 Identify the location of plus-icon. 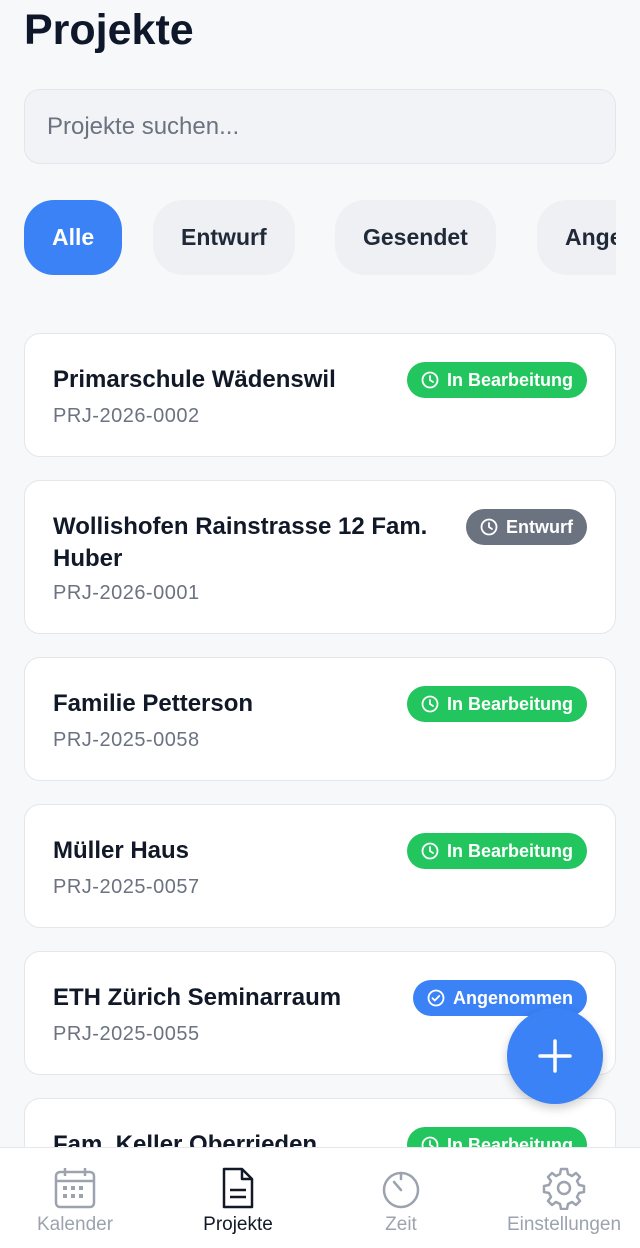
(555, 1056).